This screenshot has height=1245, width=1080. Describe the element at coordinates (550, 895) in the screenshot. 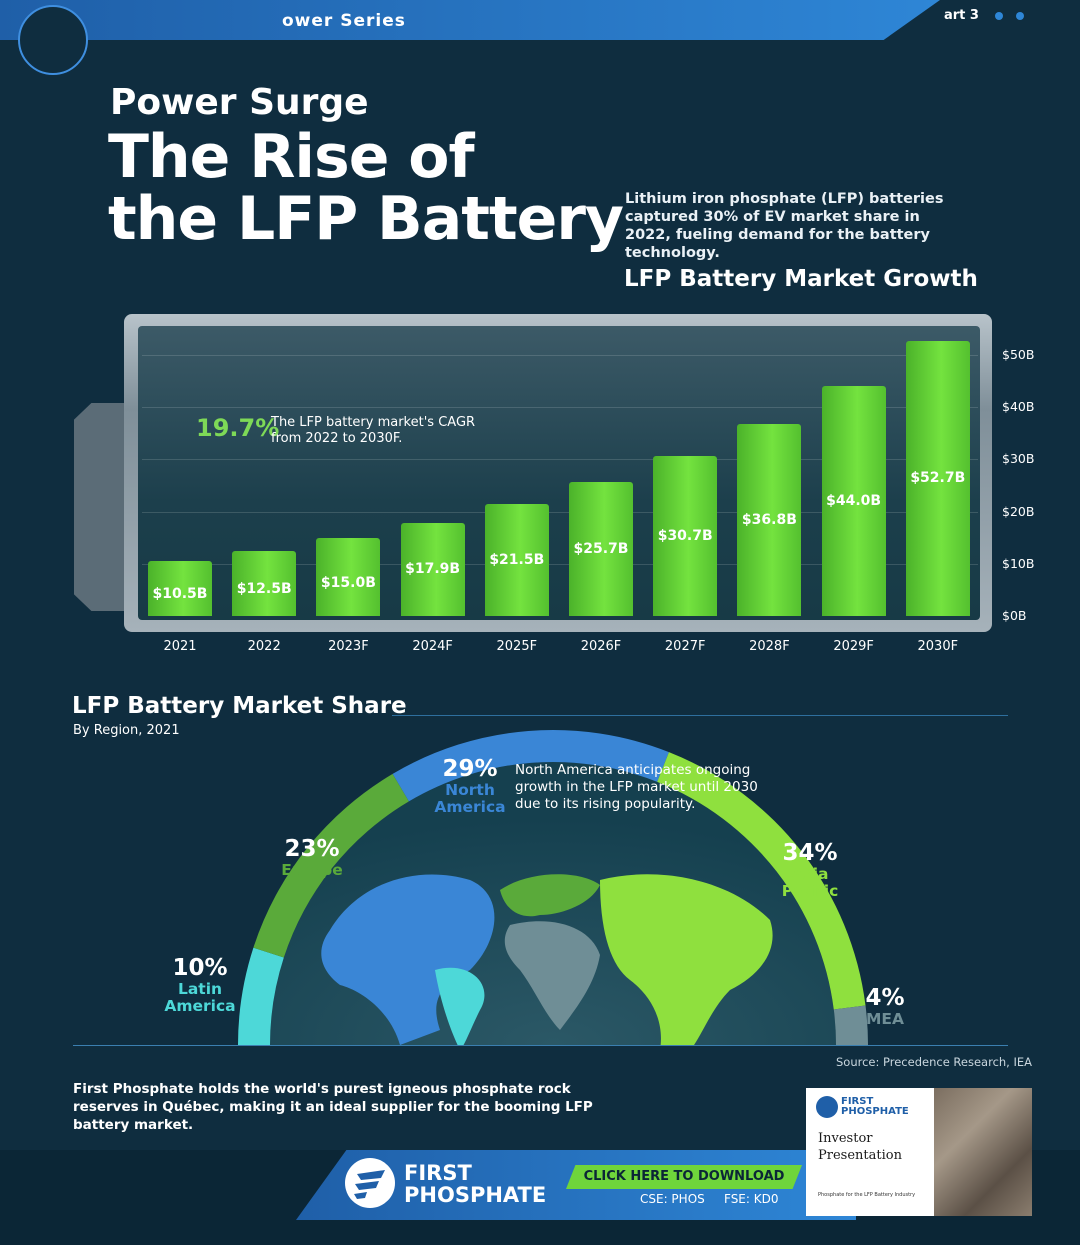

I see `europe-land` at that location.